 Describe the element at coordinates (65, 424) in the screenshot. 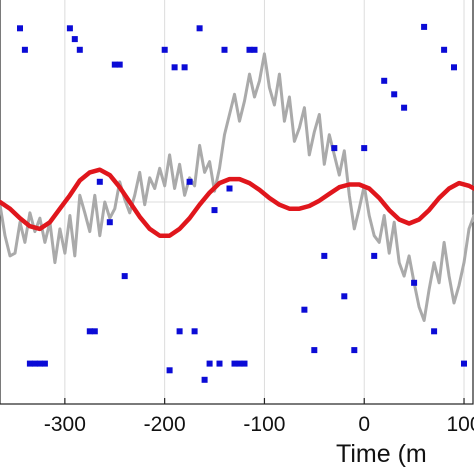

I see `x-tick-label: -300` at that location.